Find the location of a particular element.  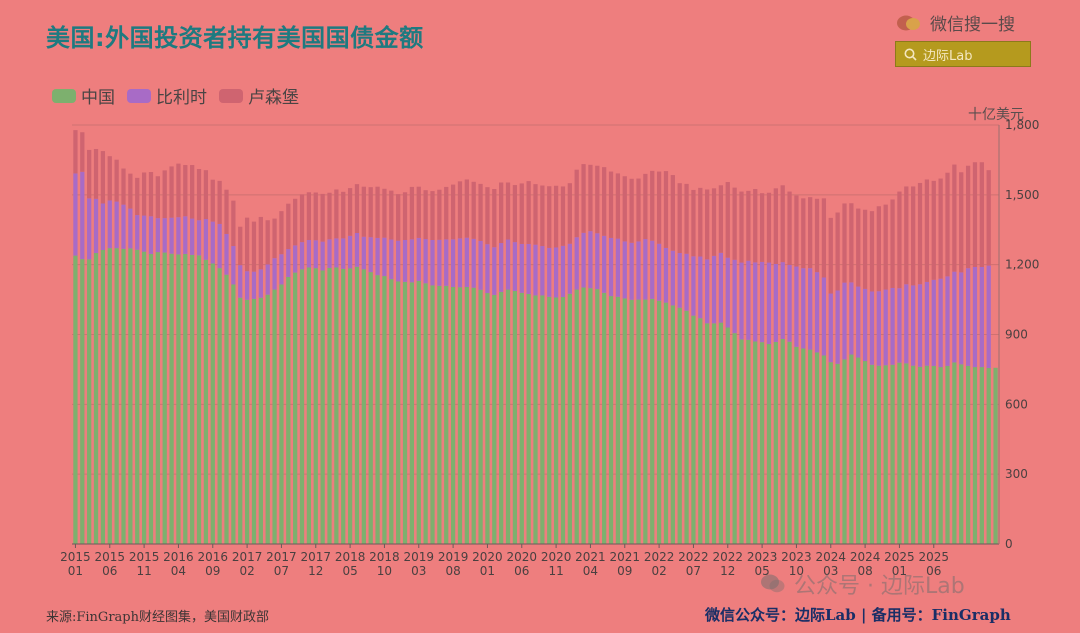

x-tick-year: 2021 is located at coordinates (590, 557).